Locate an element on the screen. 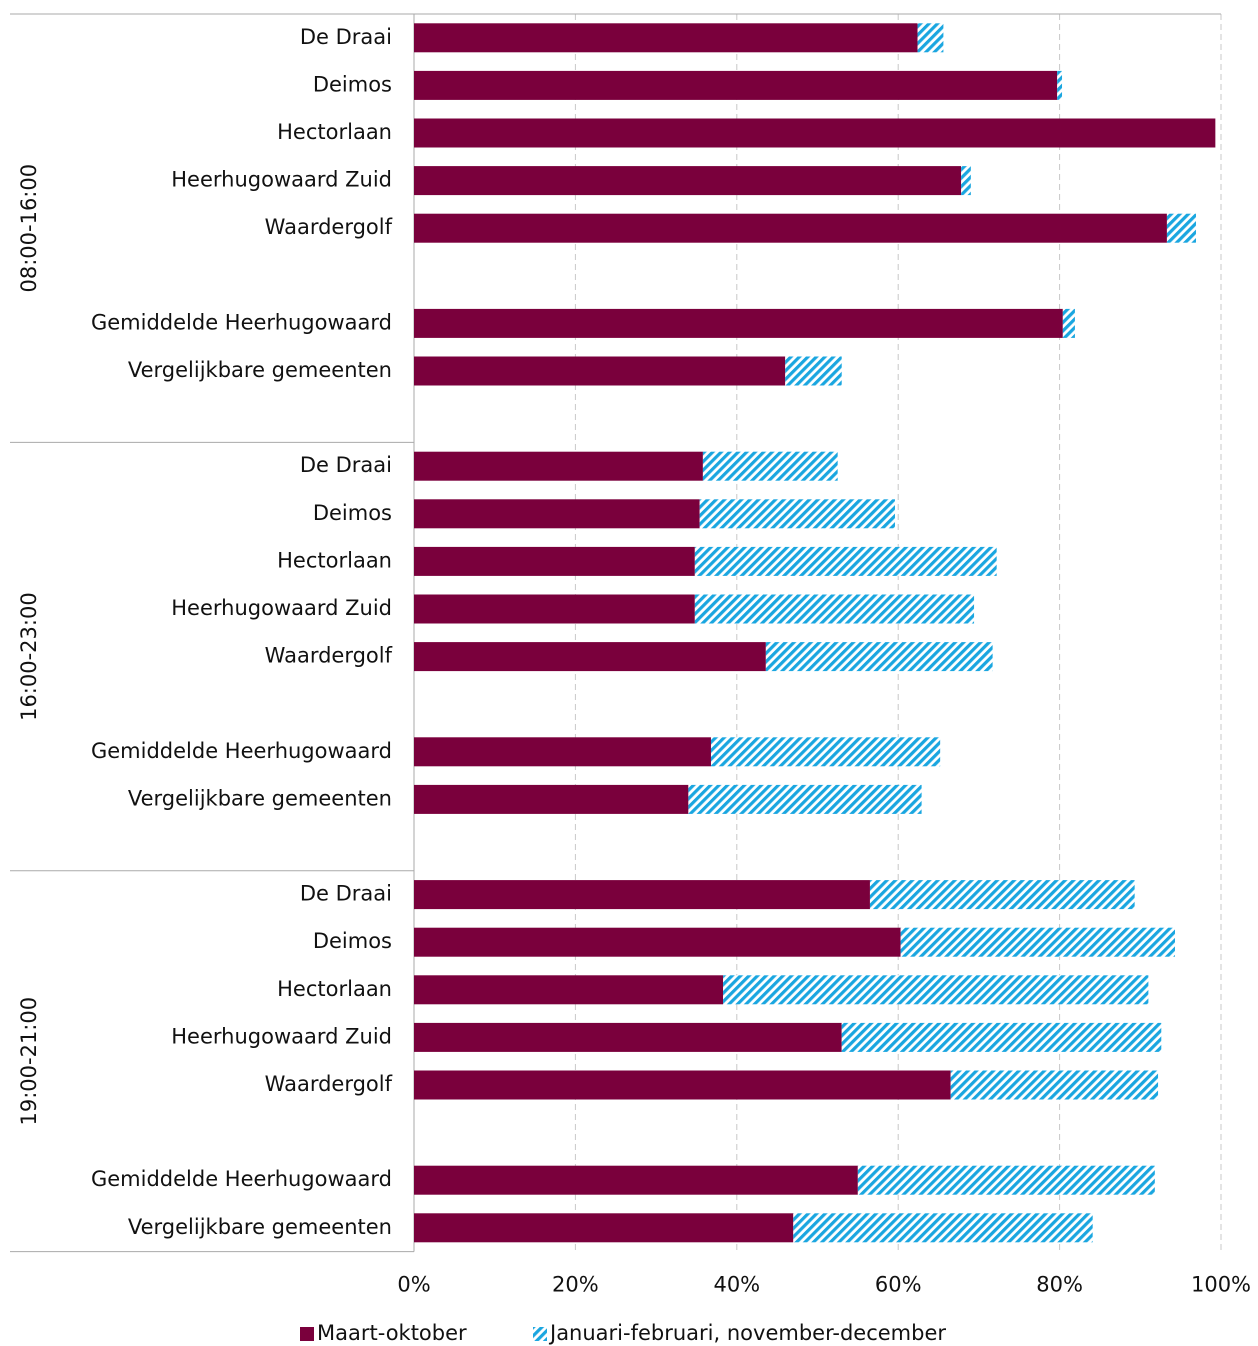 The image size is (1258, 1346). legend-label: Januari-februari, november-december is located at coordinates (747, 1333).